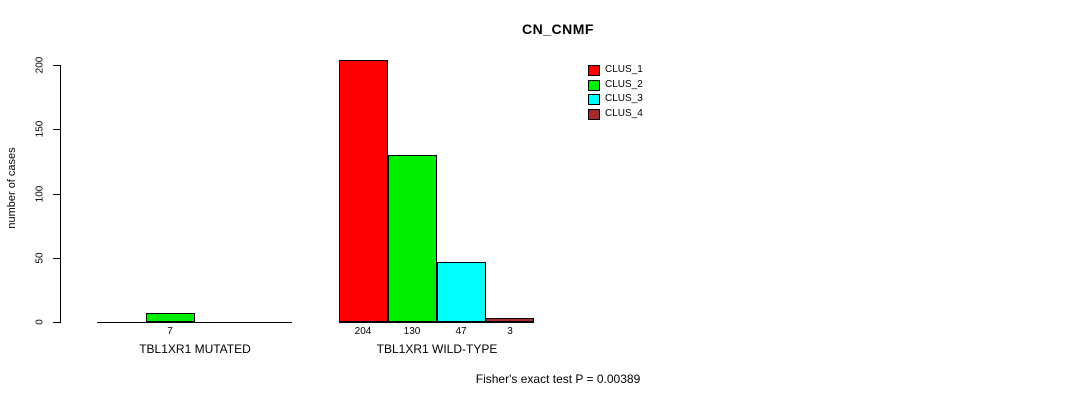  Describe the element at coordinates (437, 349) in the screenshot. I see `group-label: TBL1XR1 WILD-TYPE` at that location.